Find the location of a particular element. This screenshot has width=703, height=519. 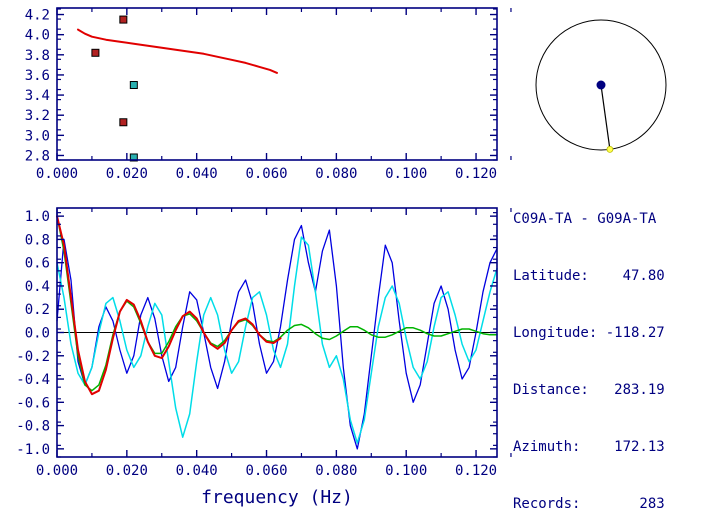

y-tick-label: 4.2 is located at coordinates (37, 16).